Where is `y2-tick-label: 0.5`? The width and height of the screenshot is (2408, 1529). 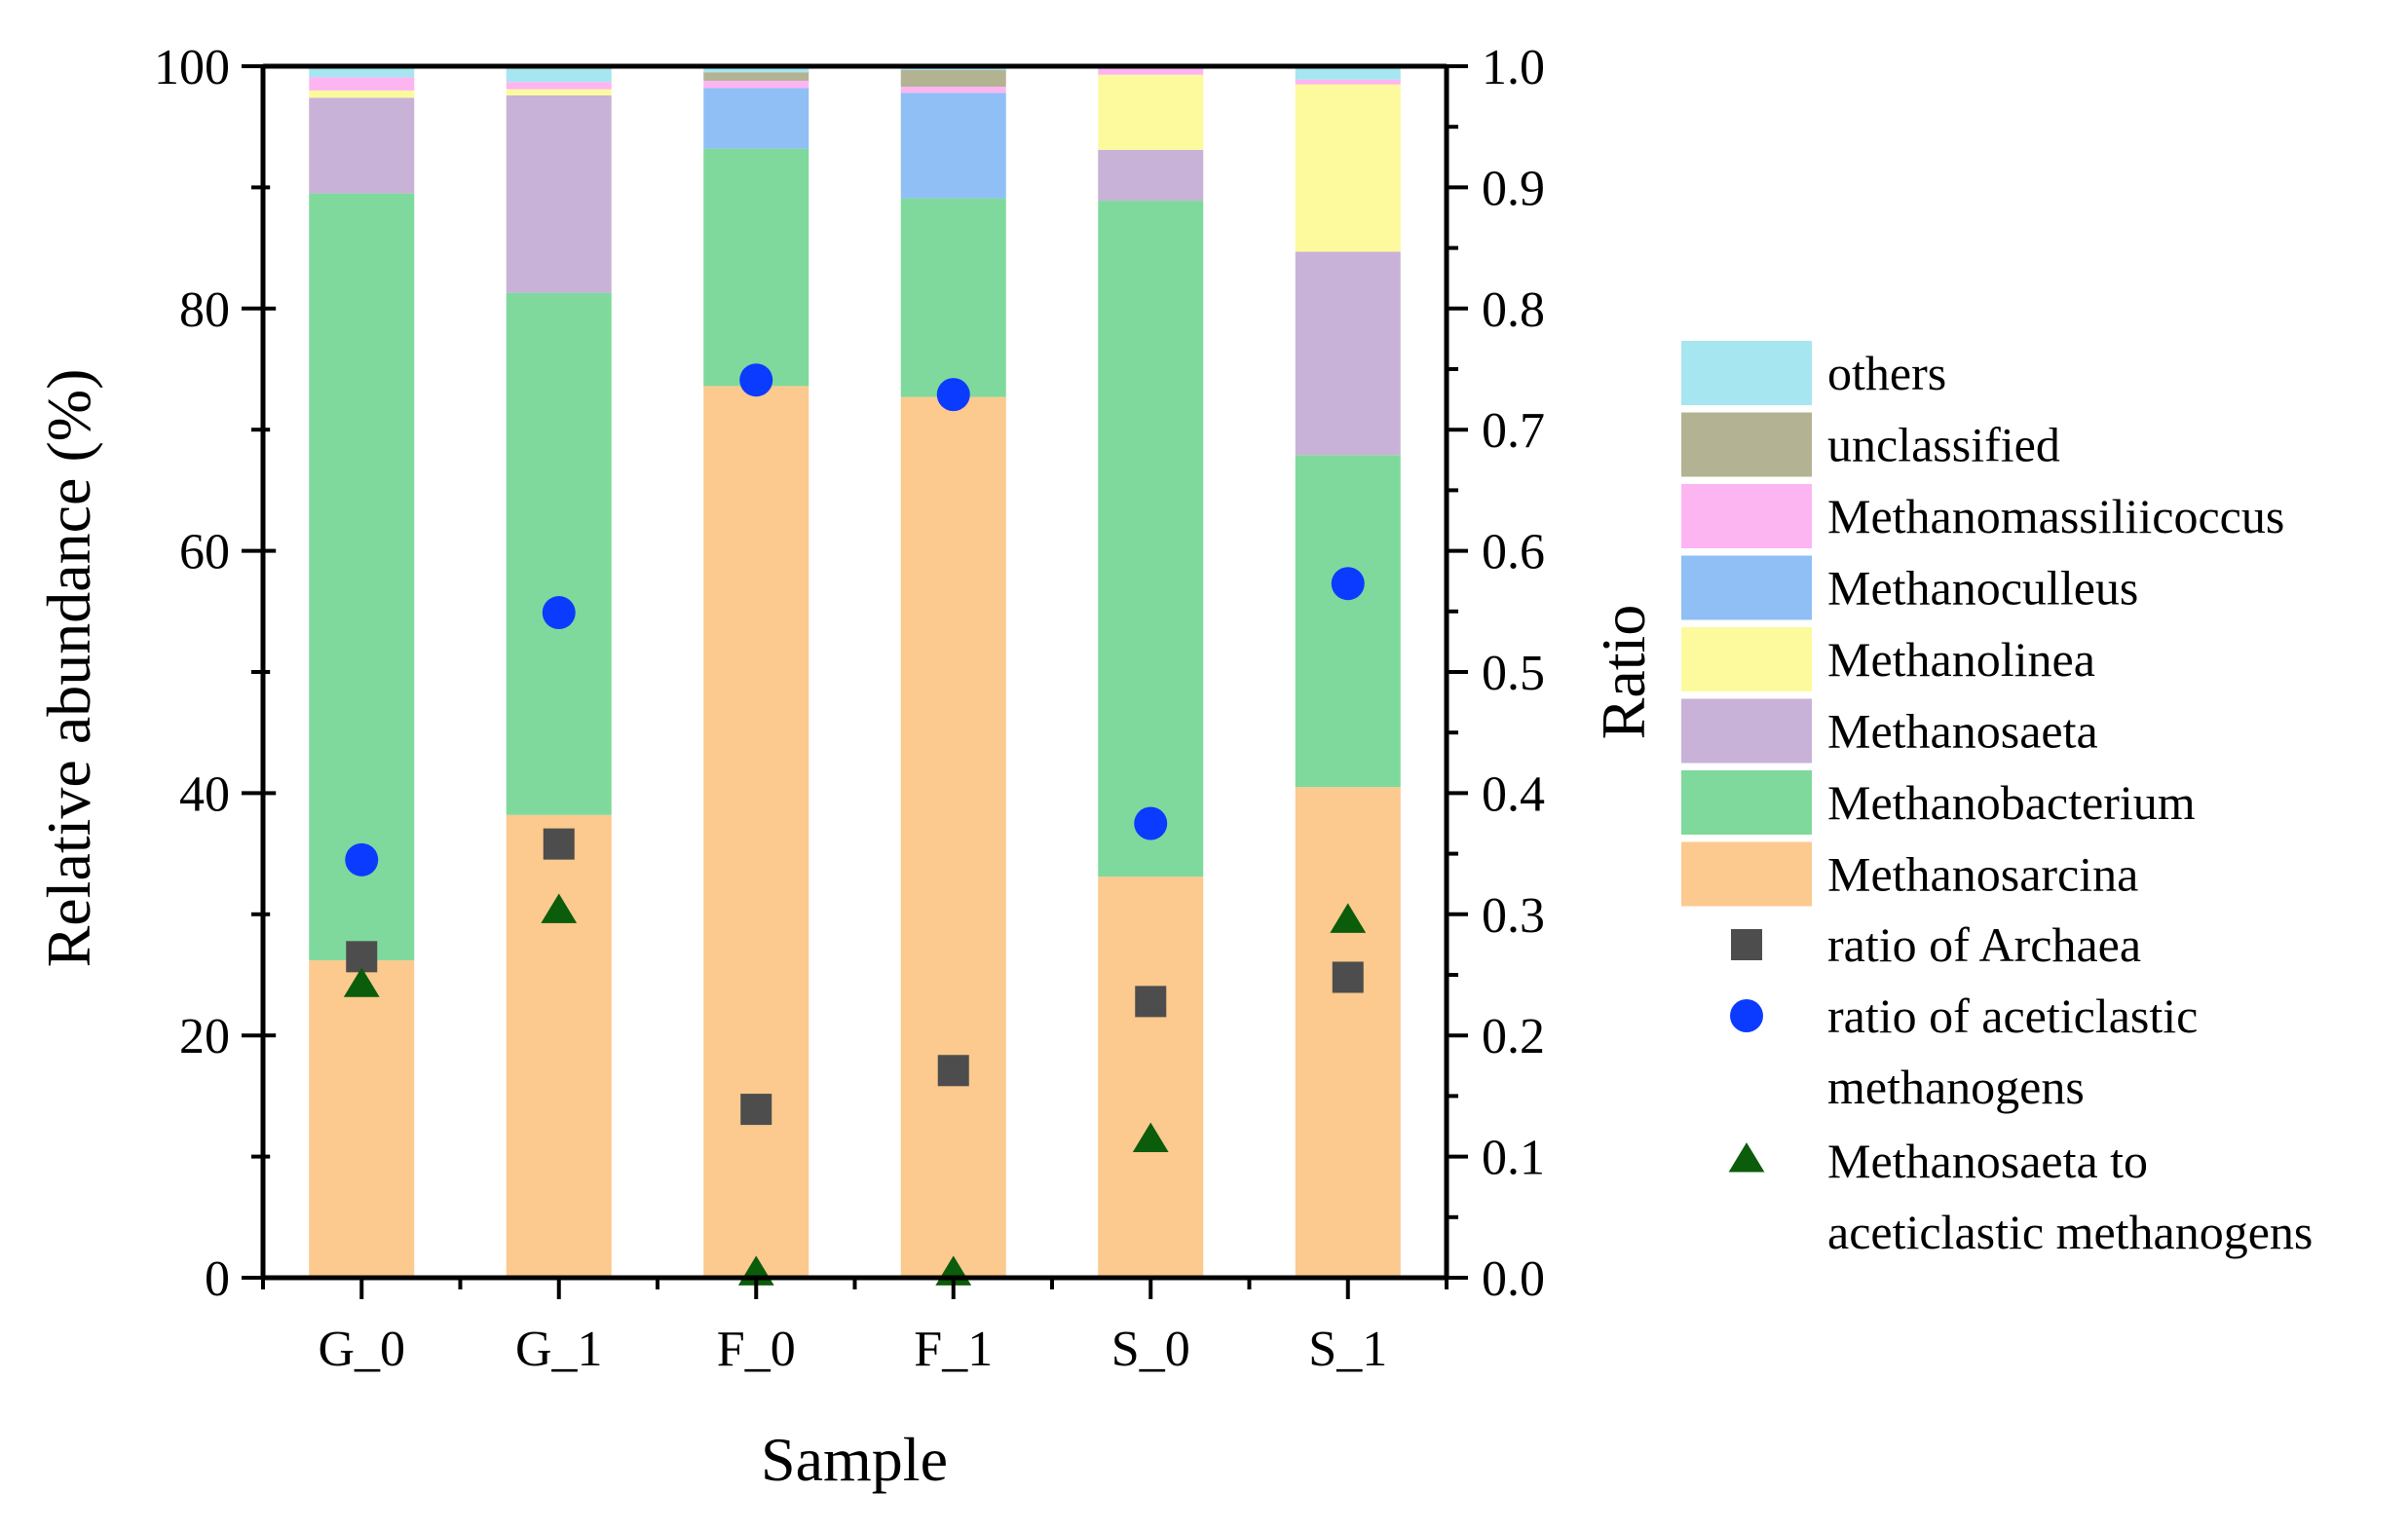
y2-tick-label: 0.5 is located at coordinates (1513, 673).